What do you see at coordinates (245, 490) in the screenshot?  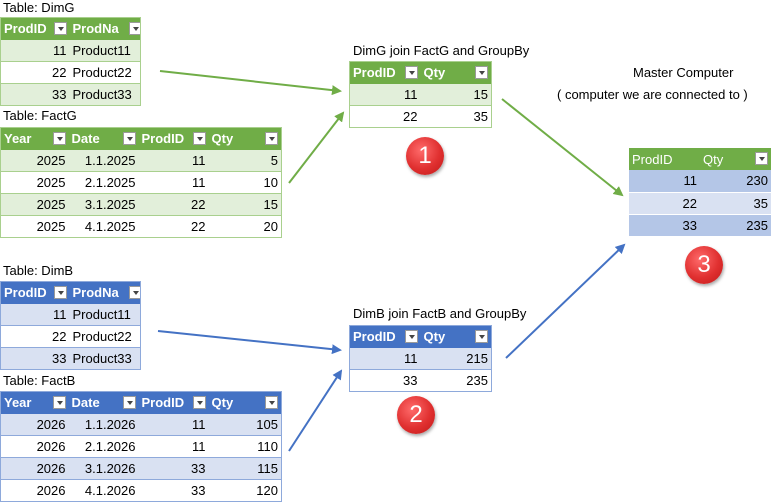 I see `table-cell: 120` at bounding box center [245, 490].